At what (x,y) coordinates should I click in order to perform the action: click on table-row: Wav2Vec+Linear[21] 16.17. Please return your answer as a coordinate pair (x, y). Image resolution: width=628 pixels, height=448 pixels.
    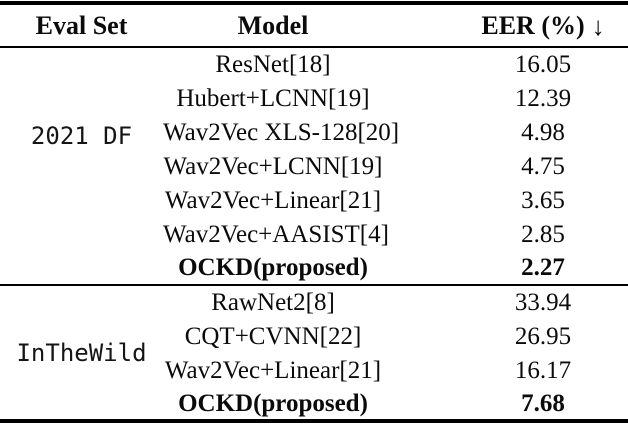
    Looking at the image, I should click on (314, 370).